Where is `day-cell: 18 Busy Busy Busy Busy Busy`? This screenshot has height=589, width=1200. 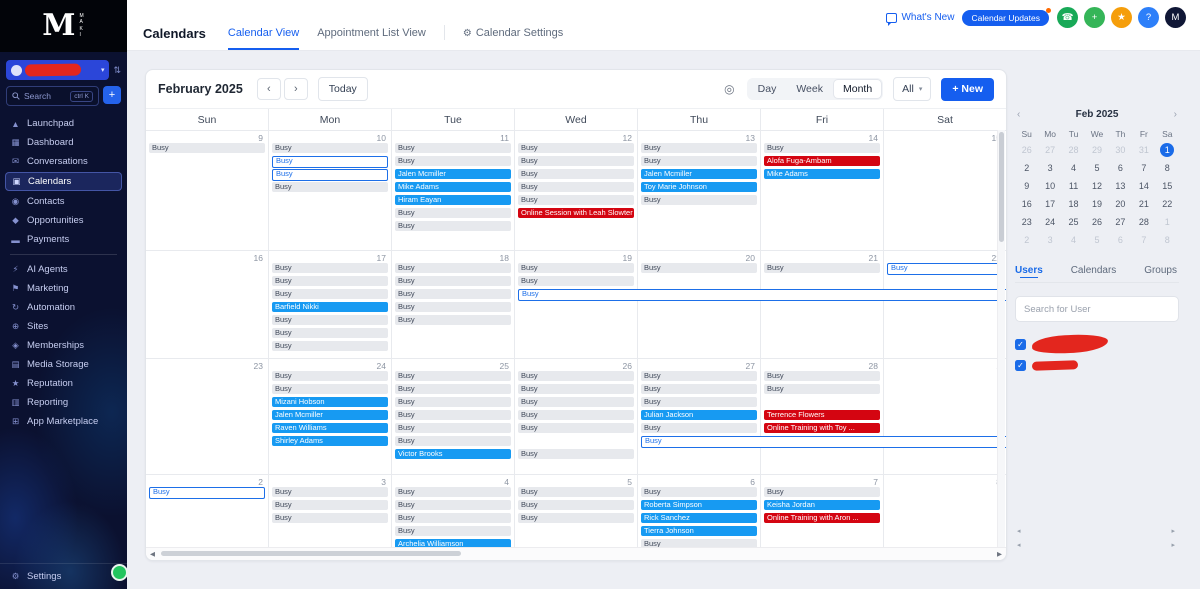
day-cell: 18 Busy Busy Busy Busy Busy is located at coordinates (453, 304).